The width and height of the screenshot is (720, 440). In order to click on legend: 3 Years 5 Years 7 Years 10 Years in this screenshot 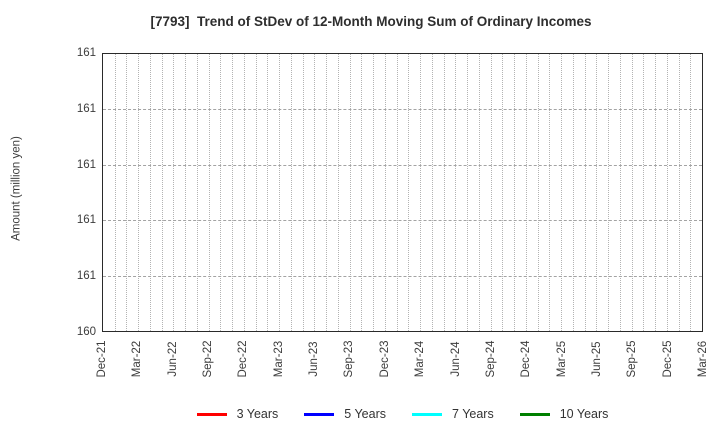, I will do `click(402, 414)`.